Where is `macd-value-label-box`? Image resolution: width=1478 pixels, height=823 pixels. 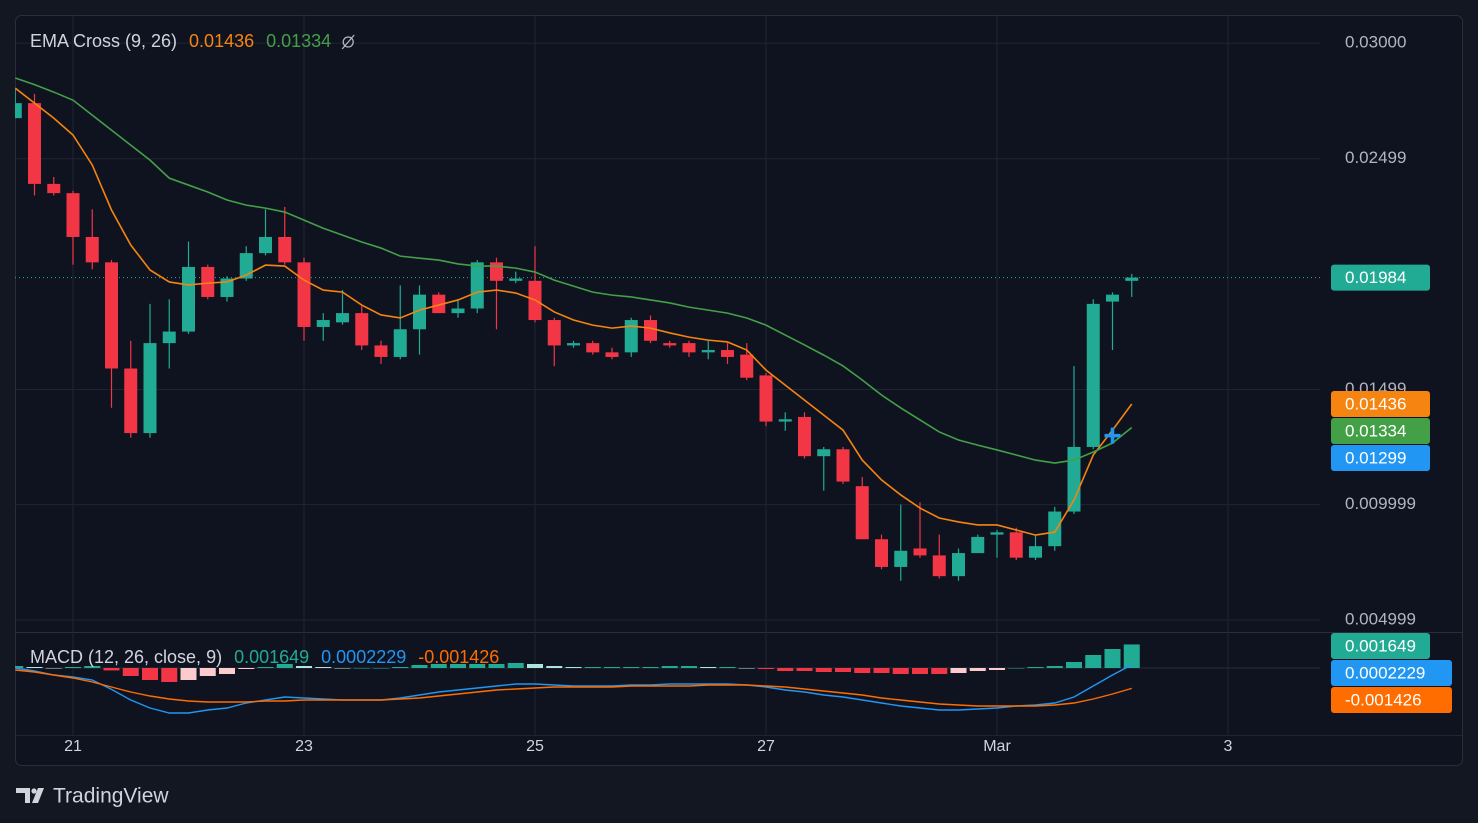
macd-value-label-box is located at coordinates (1391, 673).